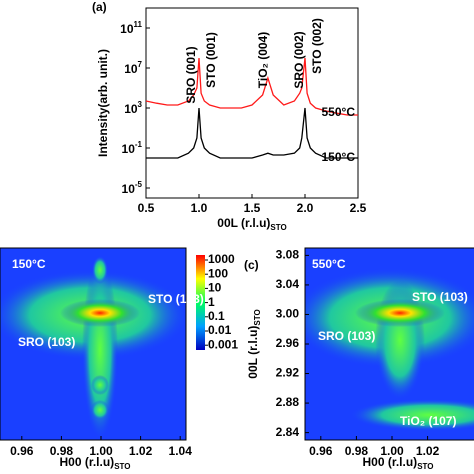 The width and height of the screenshot is (474, 474). Describe the element at coordinates (211, 60) in the screenshot. I see `peak-label: STO (001)` at that location.